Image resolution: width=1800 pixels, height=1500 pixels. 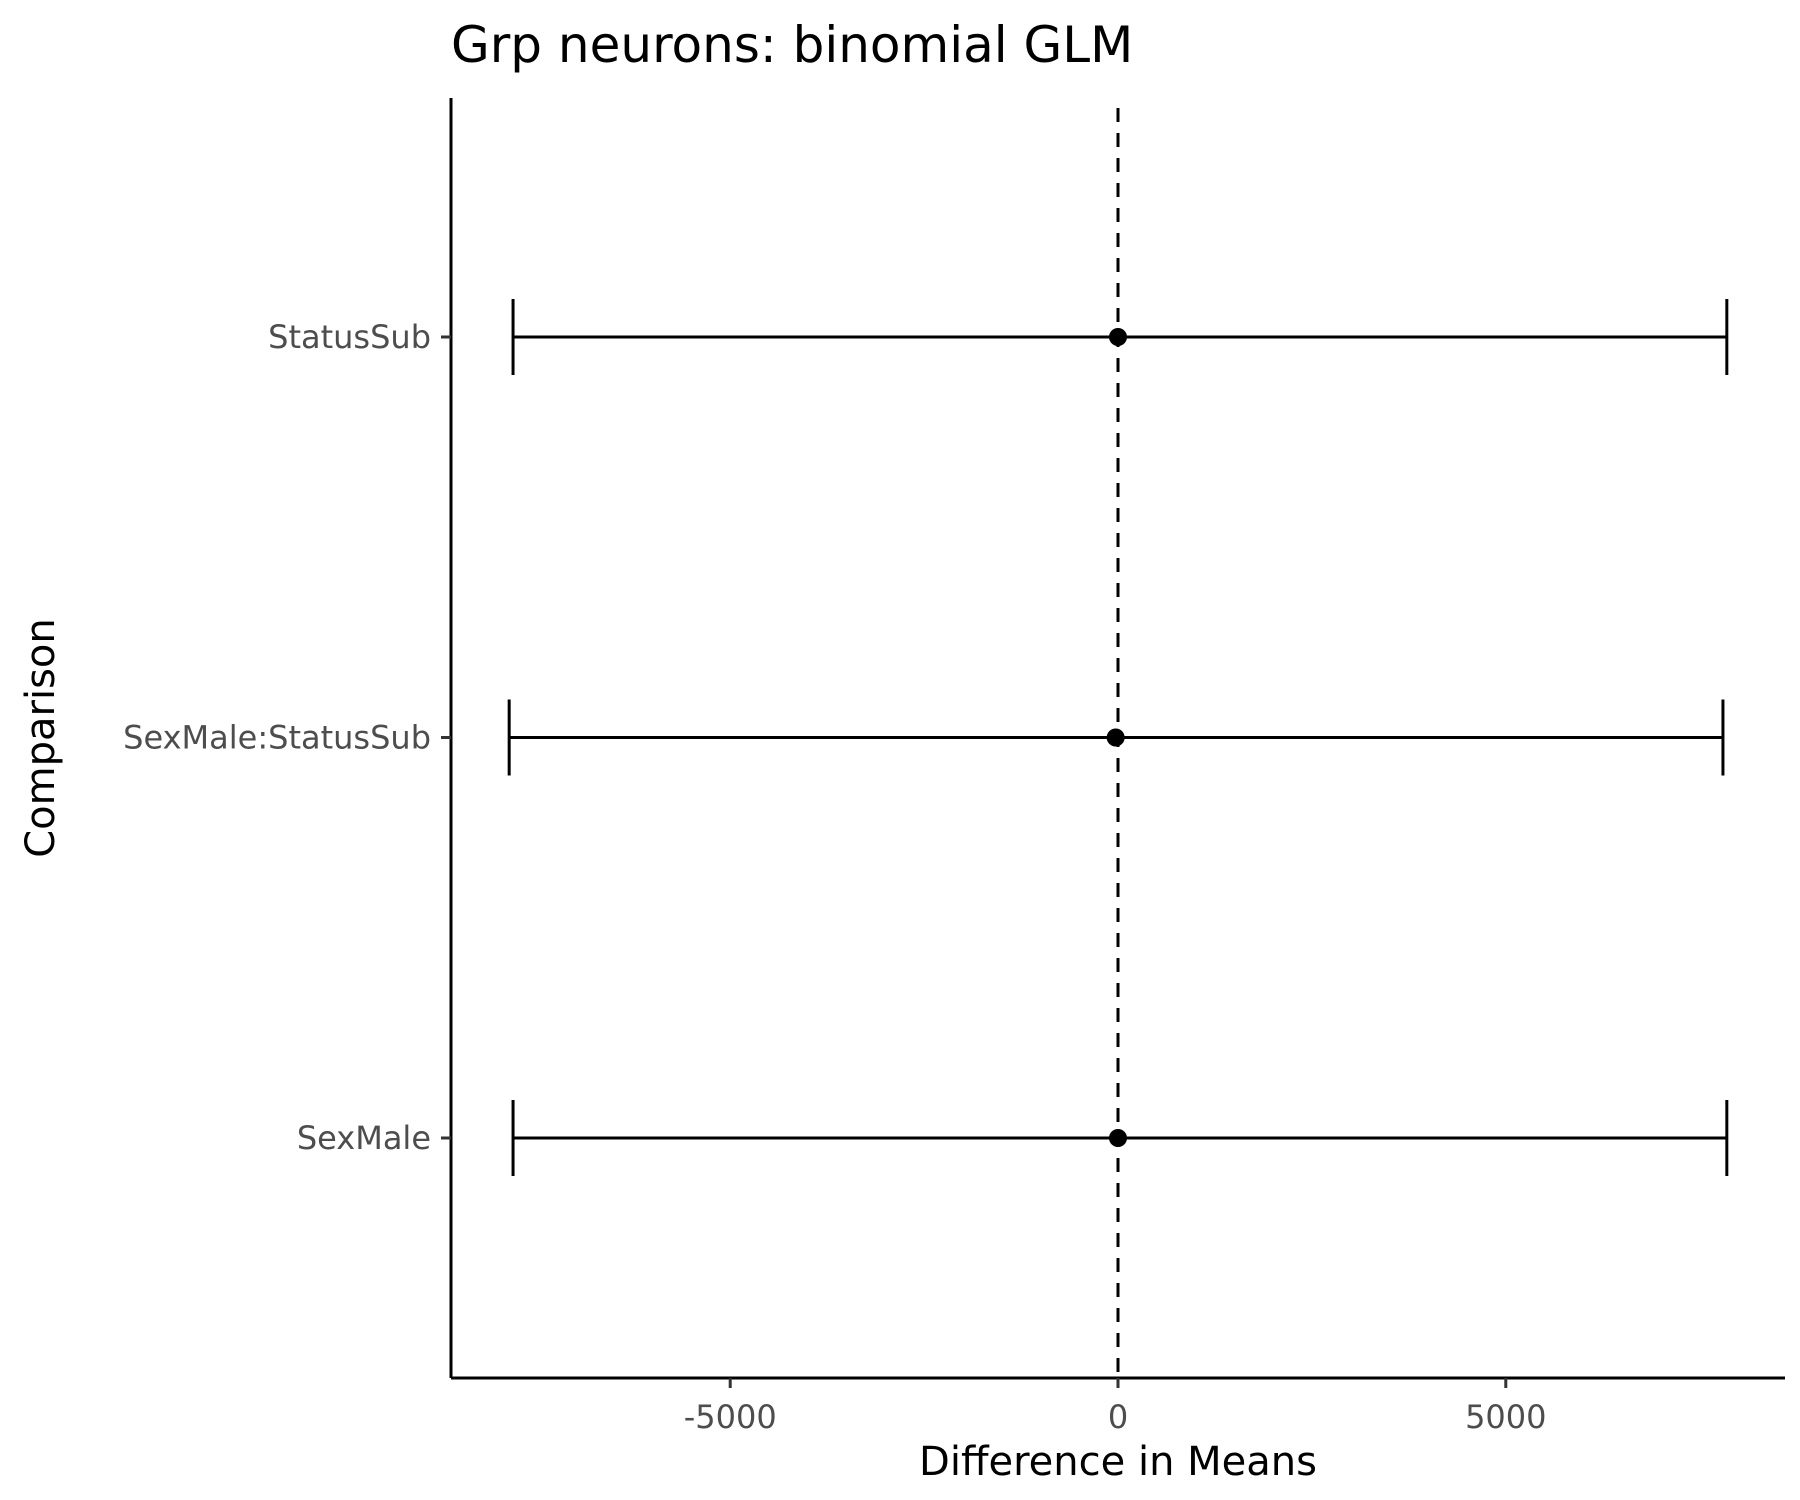 What do you see at coordinates (277, 738) in the screenshot?
I see `y-tick-label: SexMale:StatusSub` at bounding box center [277, 738].